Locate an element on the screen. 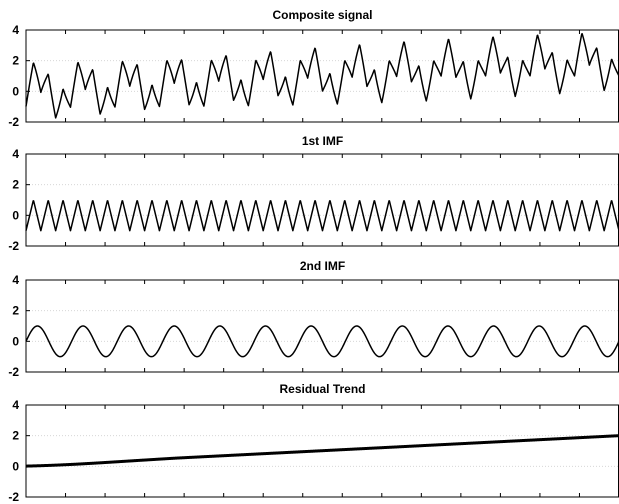 This screenshot has height=504, width=619. subplot-title: 1st IMF is located at coordinates (322, 141).